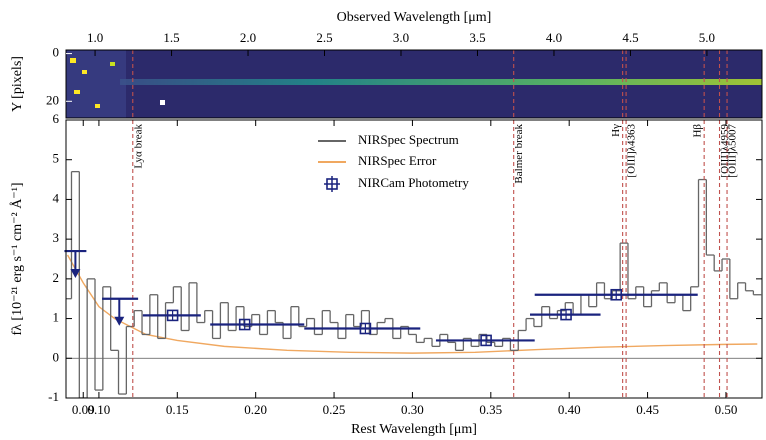 Image resolution: width=766 pixels, height=440 pixels. Describe the element at coordinates (733, 151) in the screenshot. I see `feature-label: [OIII]λ5007` at that location.